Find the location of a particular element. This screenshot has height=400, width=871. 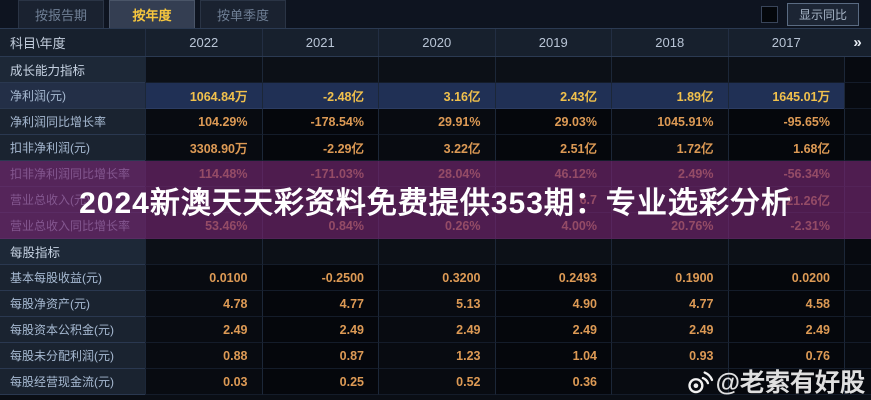

table-row: 每股指标 is located at coordinates (435, 252).